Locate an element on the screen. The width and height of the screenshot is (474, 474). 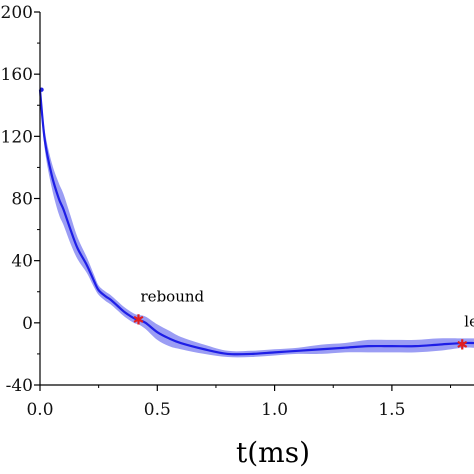
x-tick-label: 1.5 is located at coordinates (391, 410).